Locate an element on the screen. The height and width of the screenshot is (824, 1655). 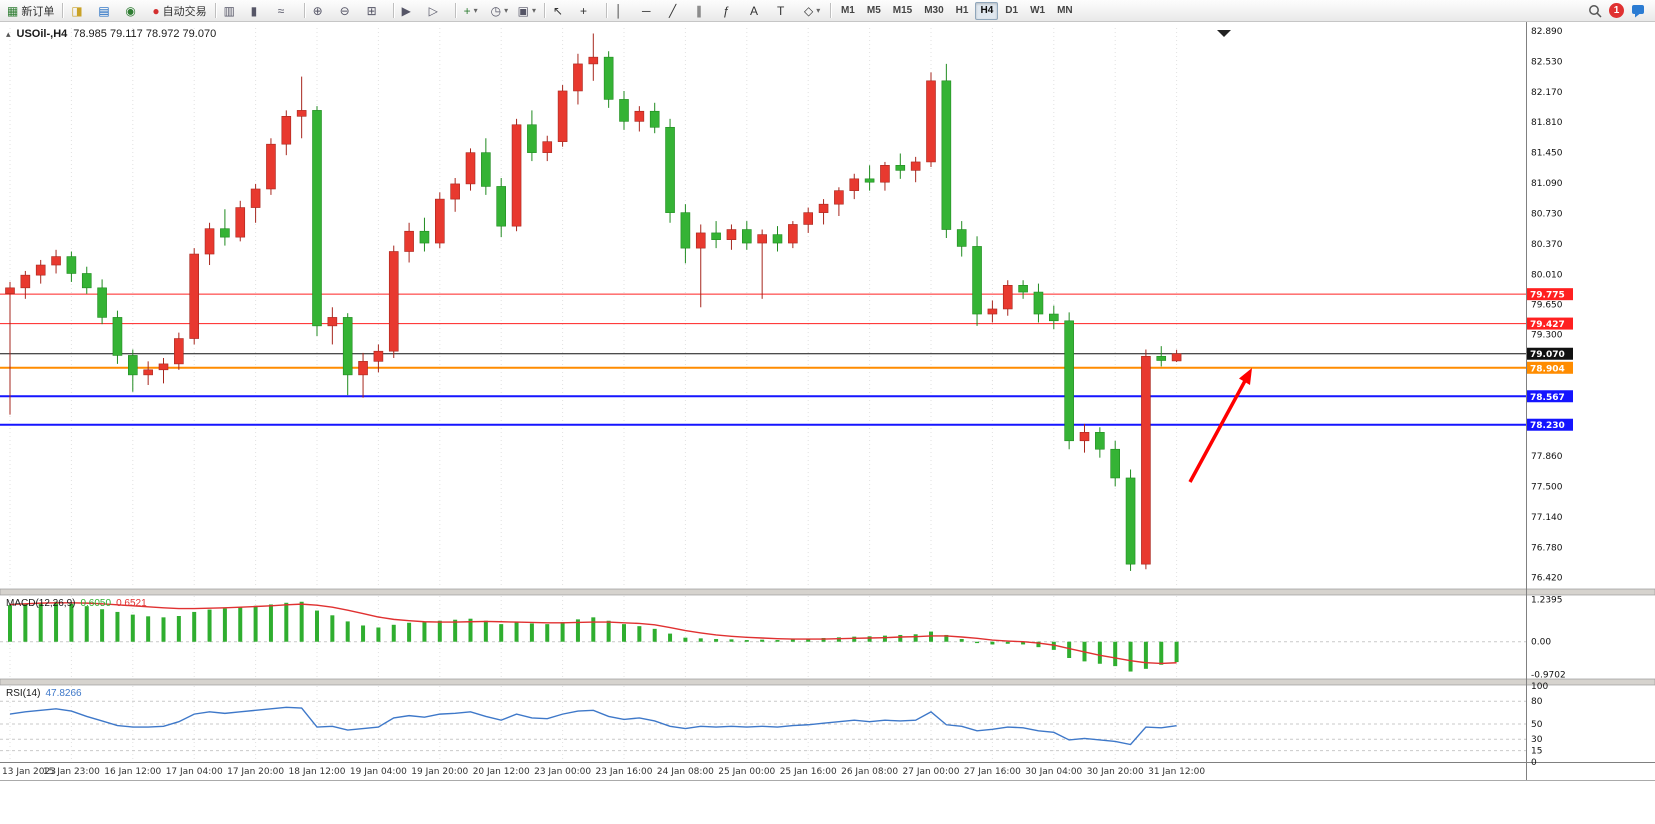
svg-text: 79.650 is located at coordinates (1547, 306).